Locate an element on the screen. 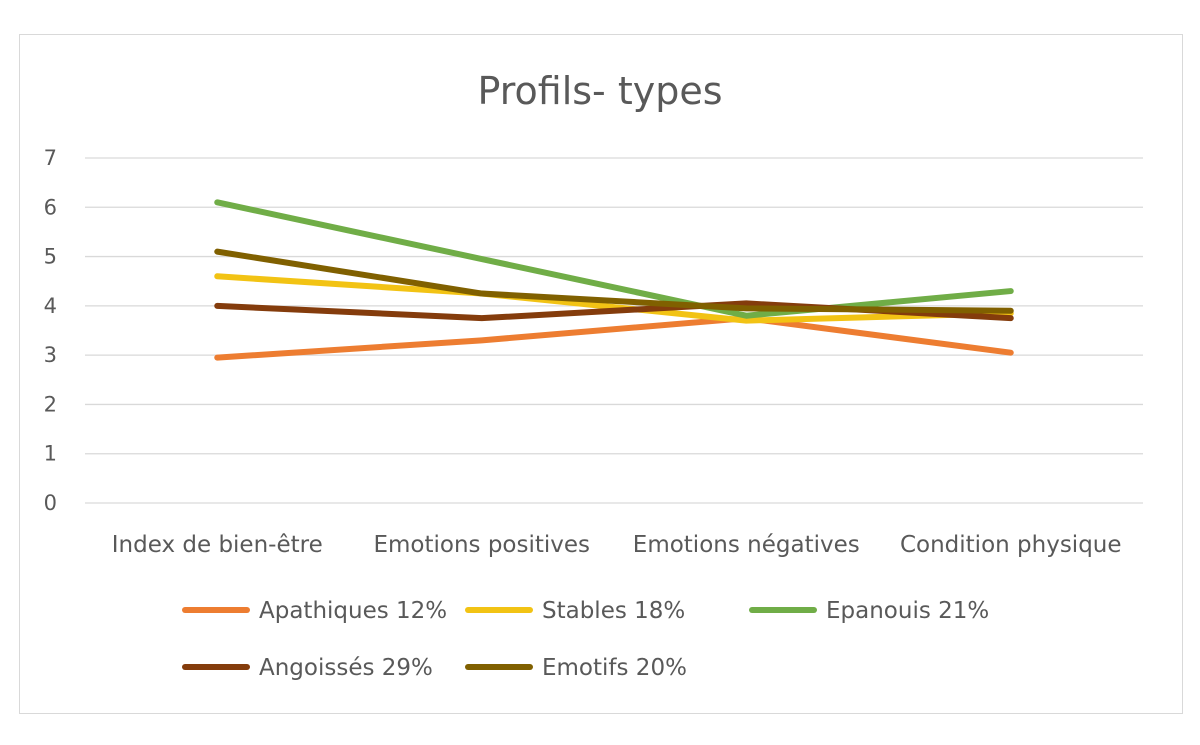 The height and width of the screenshot is (745, 1200). legend-label: Apathiques 12% is located at coordinates (353, 611).